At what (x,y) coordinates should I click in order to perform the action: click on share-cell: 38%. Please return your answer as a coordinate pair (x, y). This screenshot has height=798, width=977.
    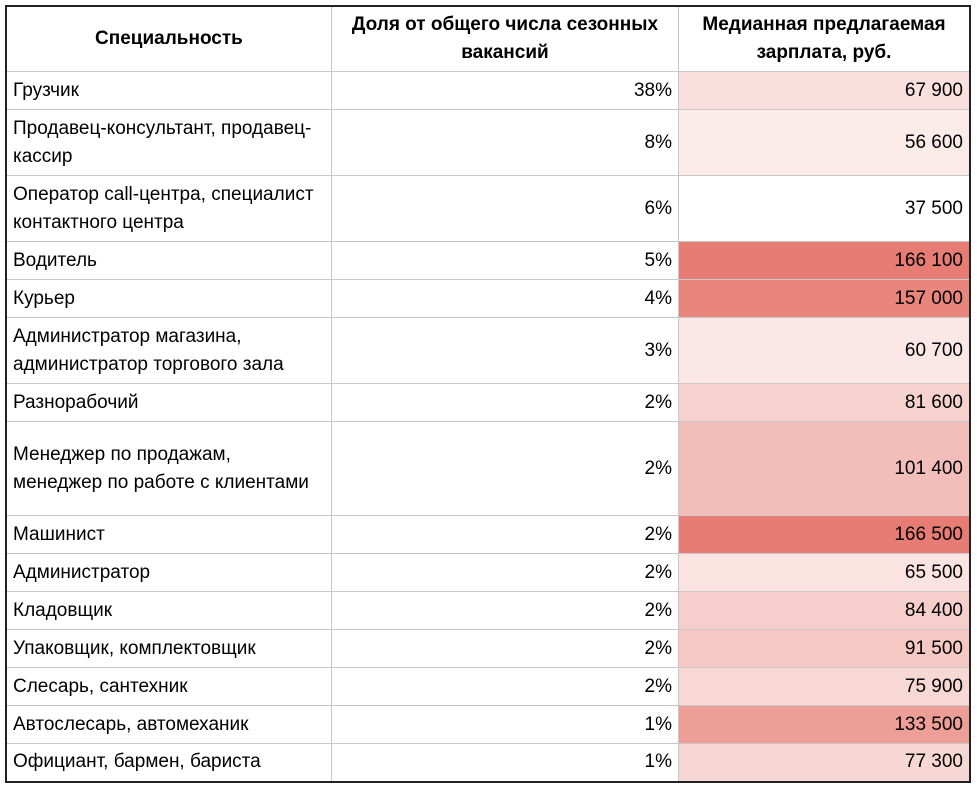
    Looking at the image, I should click on (505, 90).